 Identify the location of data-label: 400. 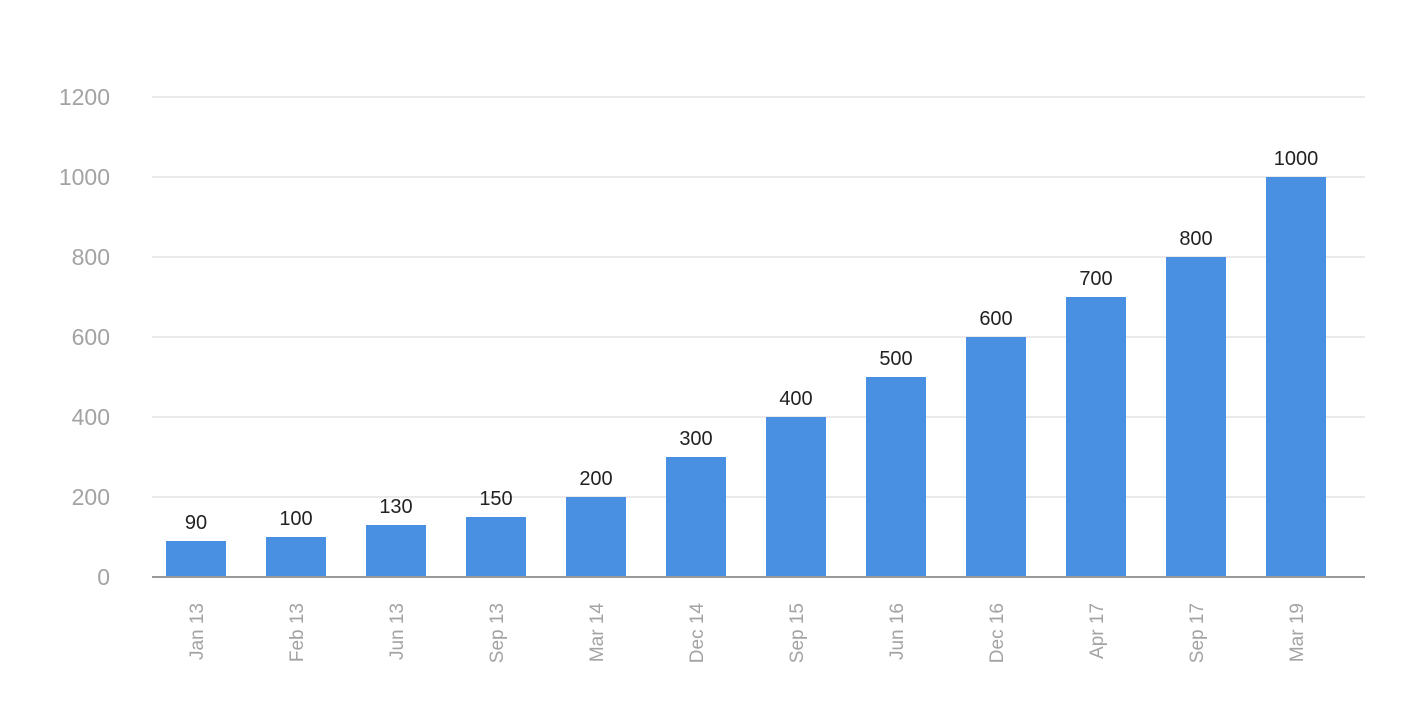
(795, 399).